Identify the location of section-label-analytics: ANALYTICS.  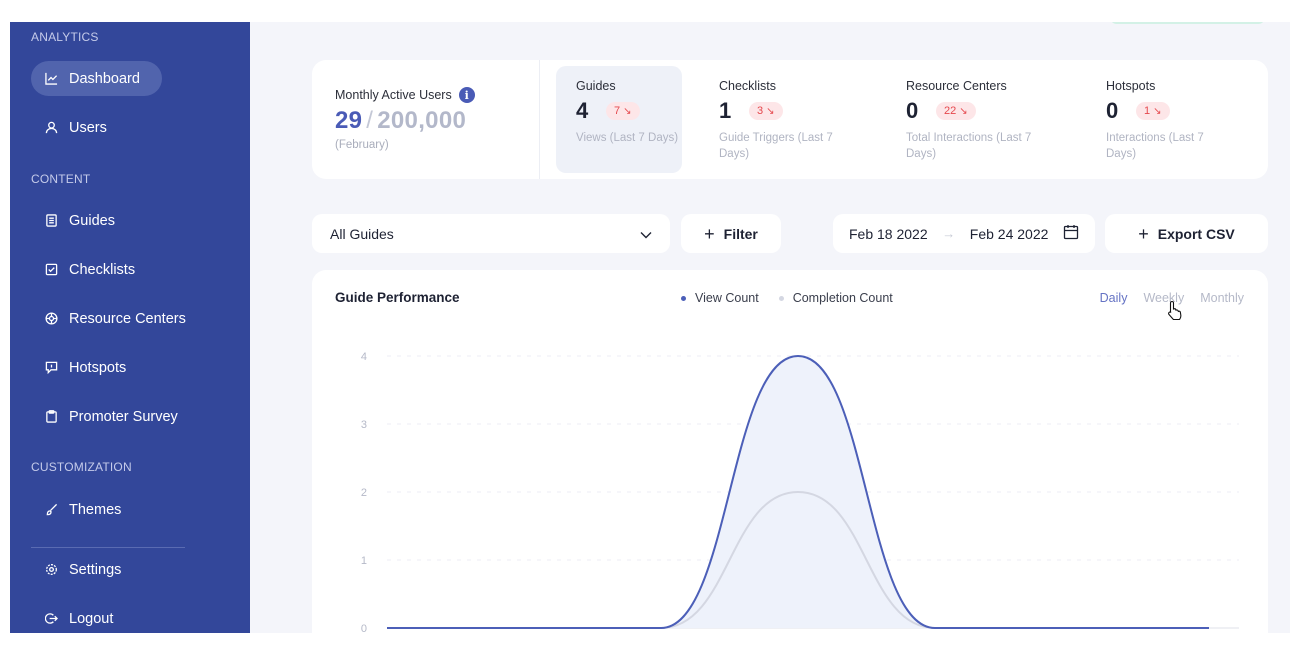
(65, 37).